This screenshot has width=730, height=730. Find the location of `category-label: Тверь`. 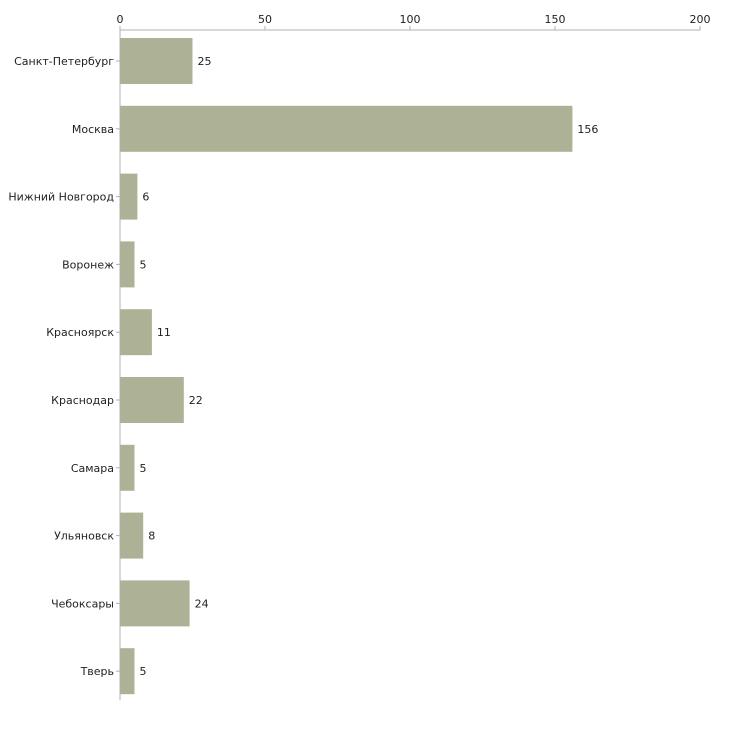

category-label: Тверь is located at coordinates (97, 671).